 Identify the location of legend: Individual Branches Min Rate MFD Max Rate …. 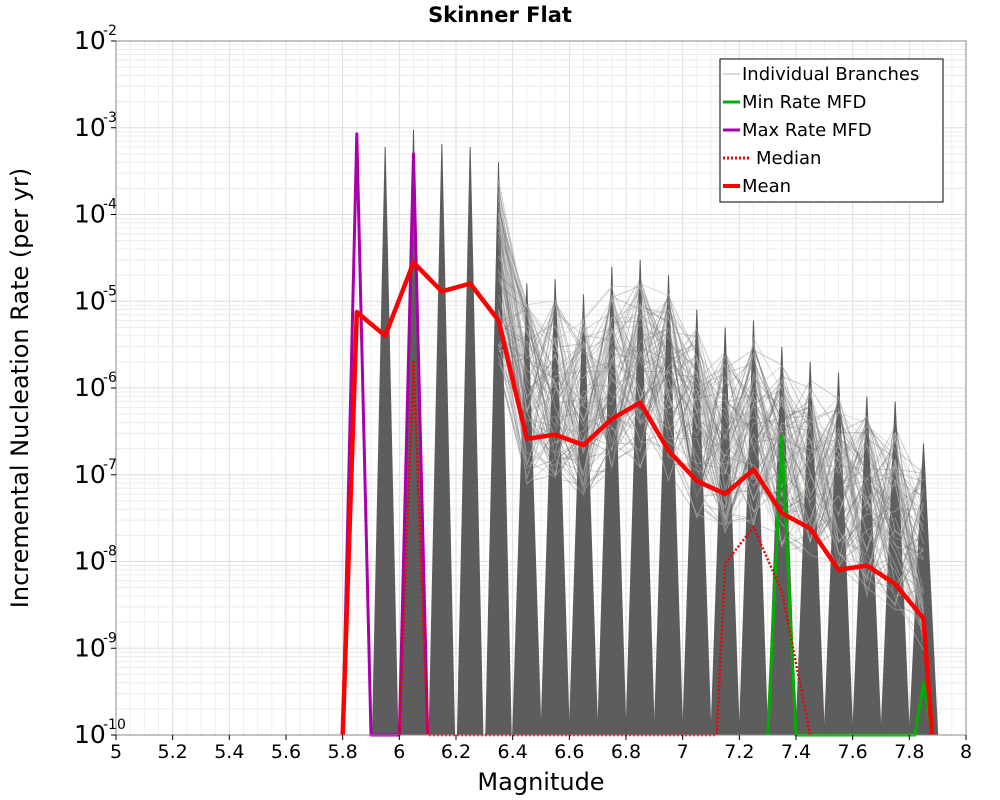
(831, 130).